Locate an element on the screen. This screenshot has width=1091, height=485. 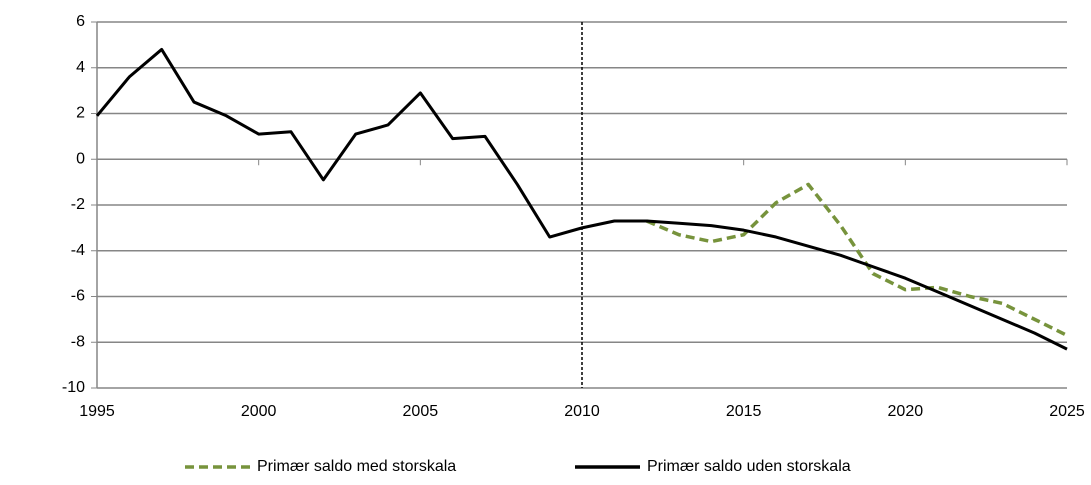
y-tick-label: -6 is located at coordinates (78, 296).